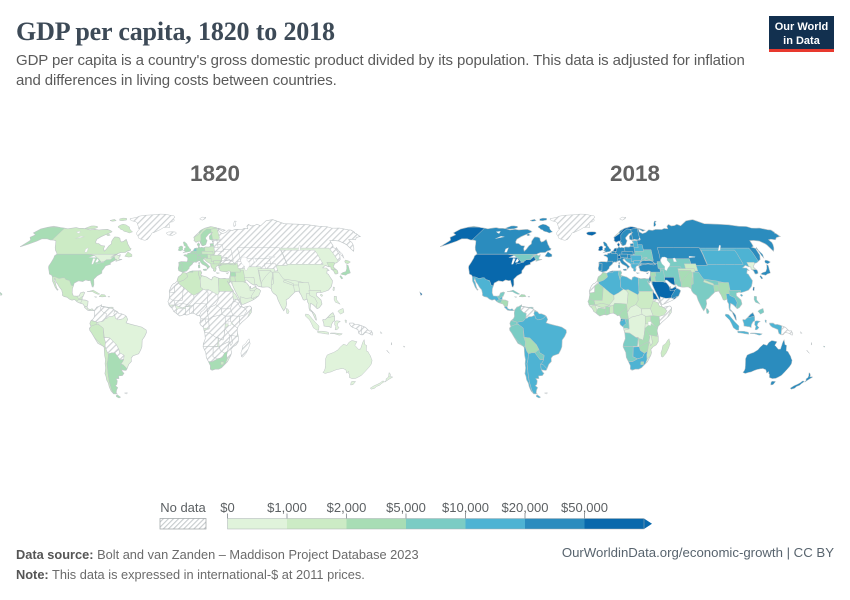 The image size is (850, 600). What do you see at coordinates (465, 507) in the screenshot?
I see `svg-text: $10,000` at bounding box center [465, 507].